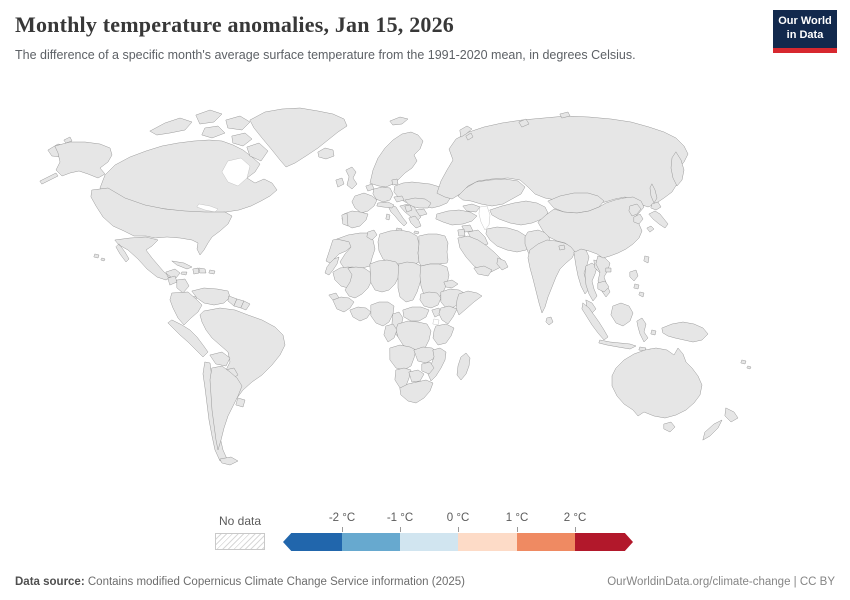 The height and width of the screenshot is (600, 850). I want to click on country-tanzania, so click(443, 334).